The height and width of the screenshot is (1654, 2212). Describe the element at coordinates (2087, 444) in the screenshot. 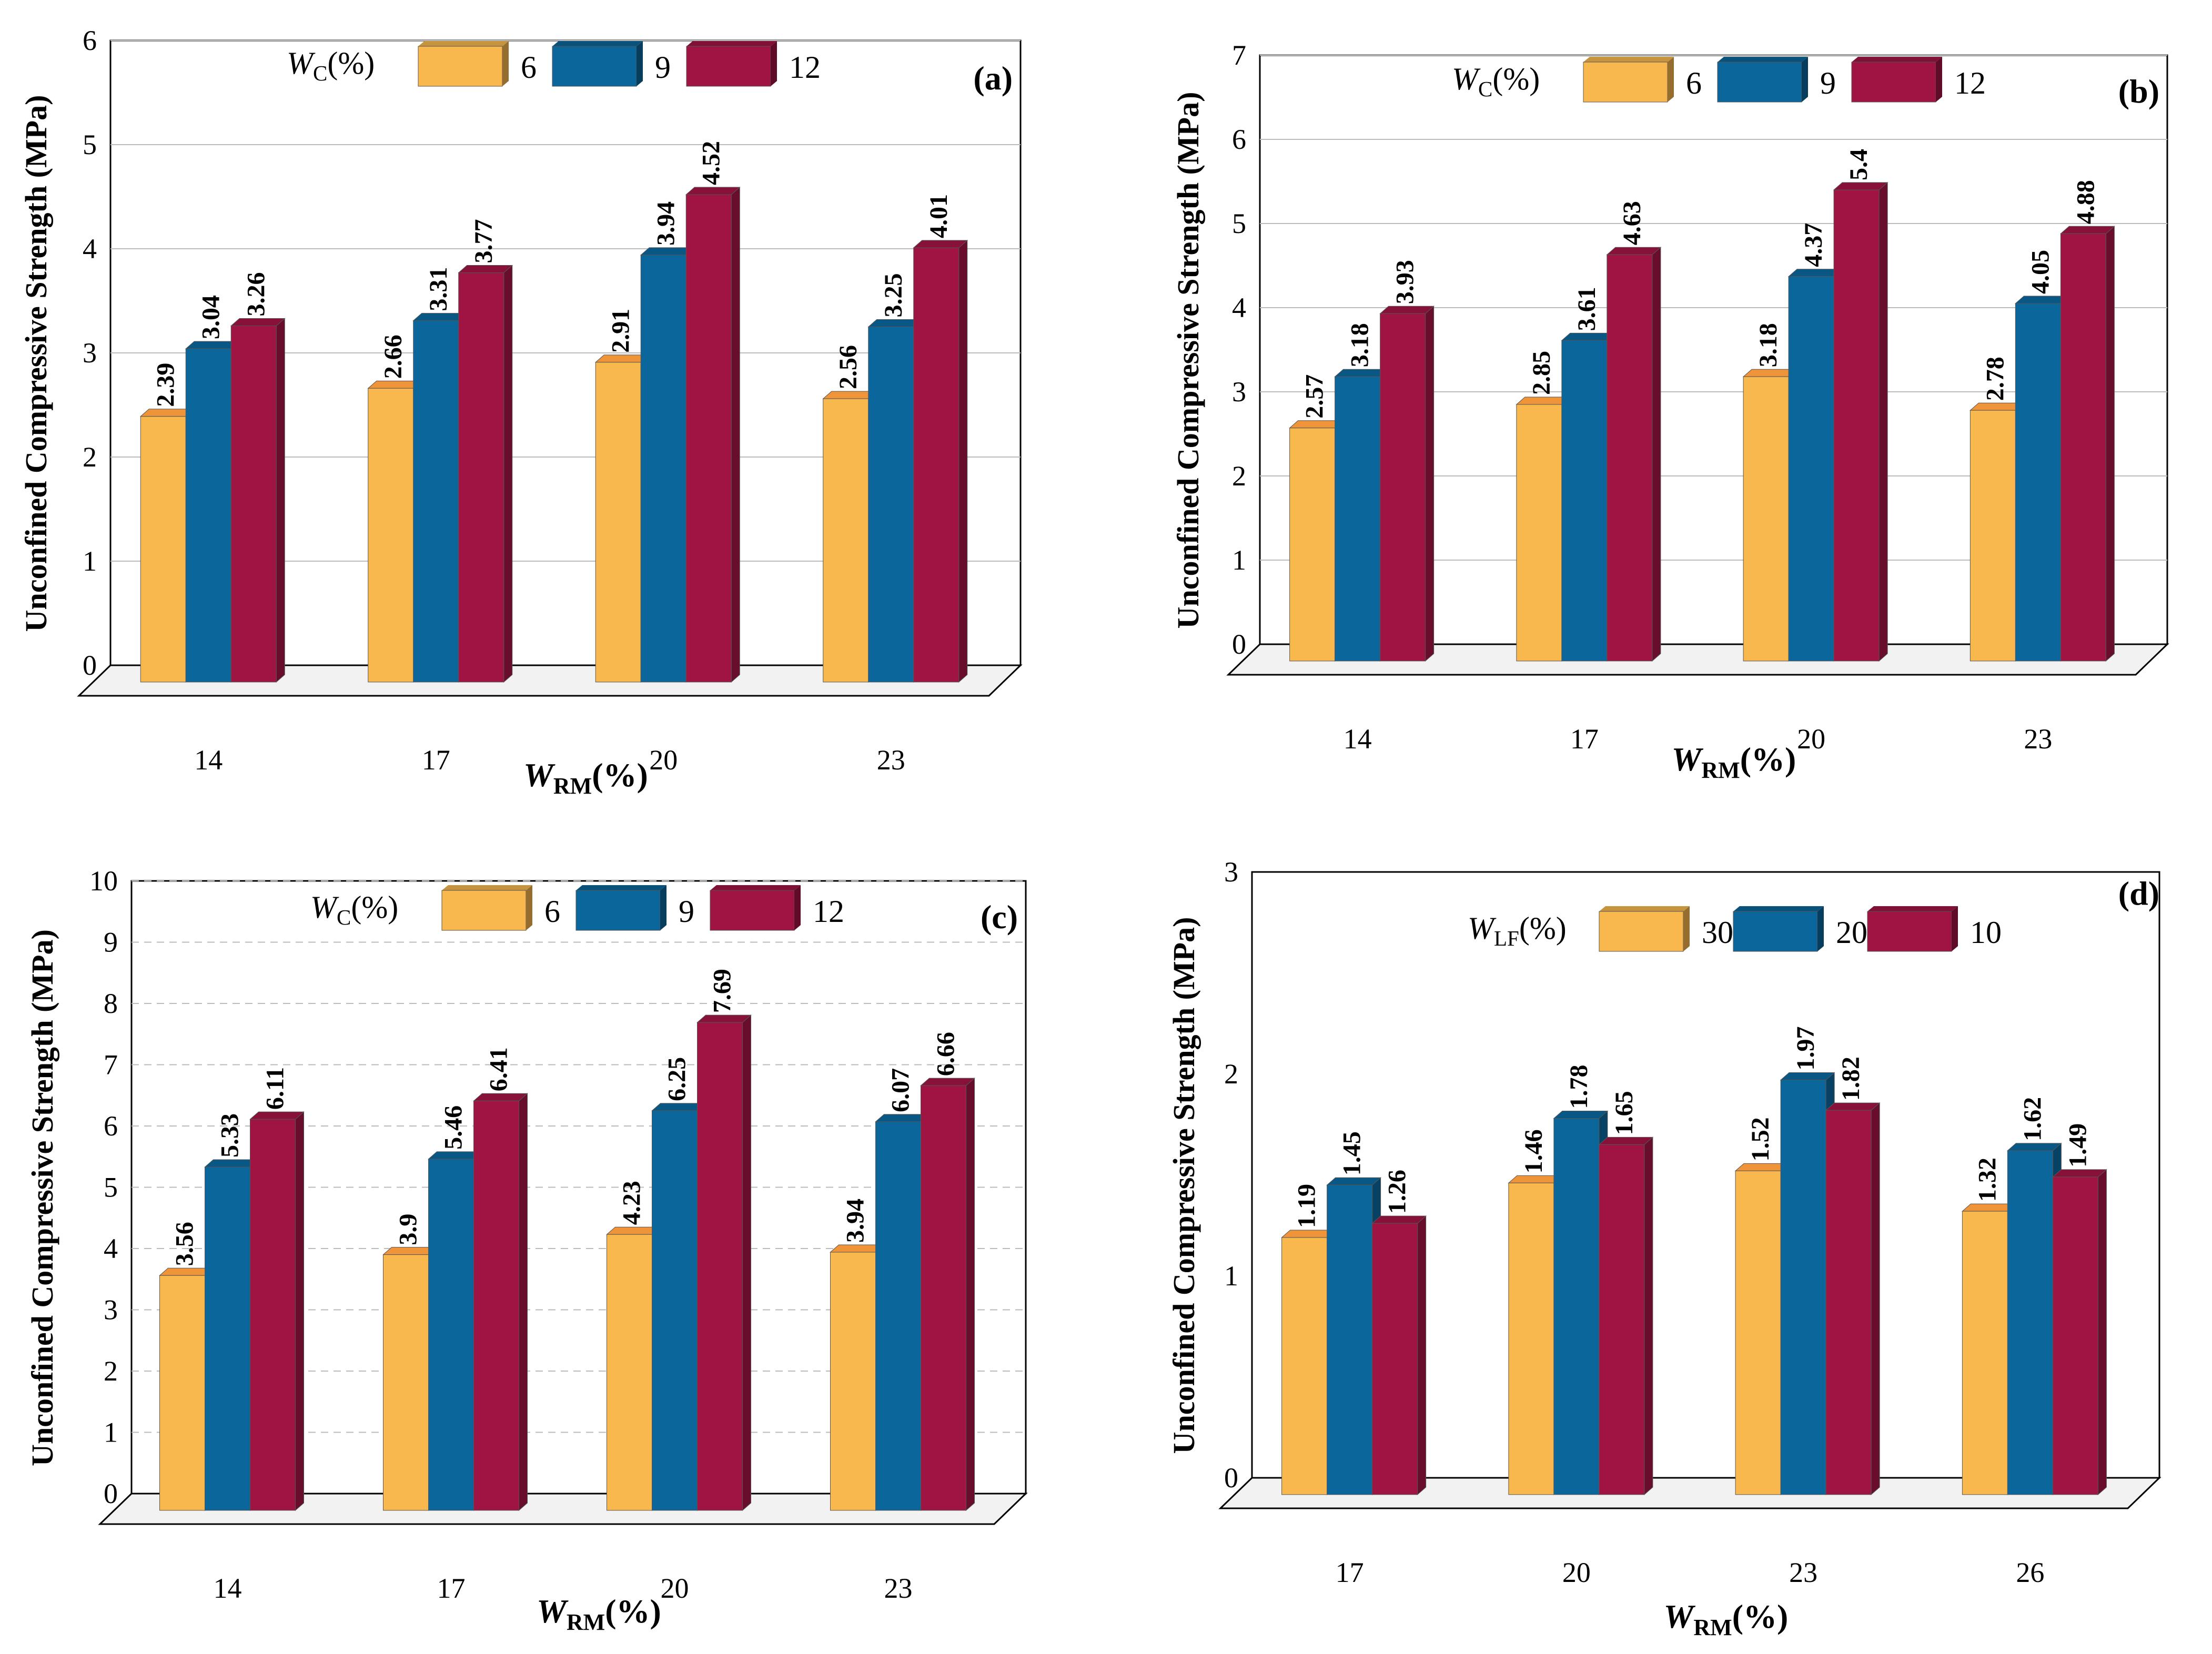

I see `bar-b-23-s12` at that location.